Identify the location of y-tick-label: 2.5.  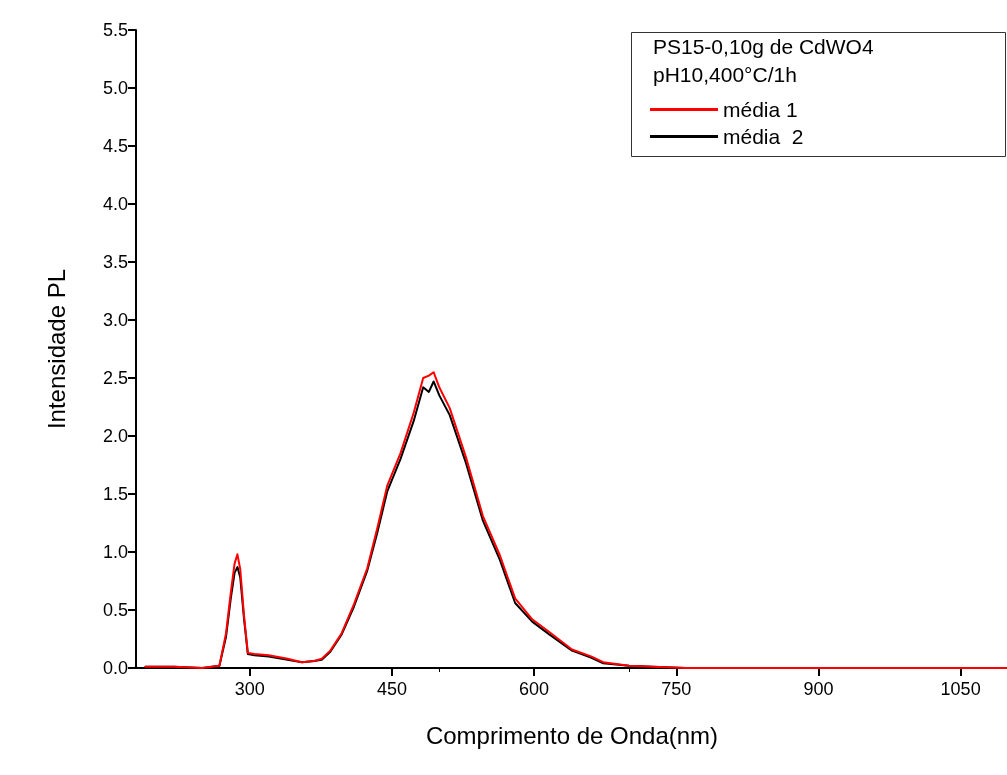
(115, 378).